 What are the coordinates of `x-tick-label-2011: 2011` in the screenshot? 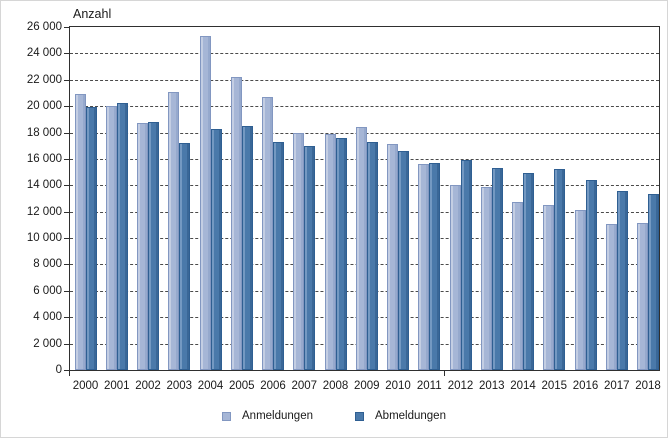 It's located at (429, 386).